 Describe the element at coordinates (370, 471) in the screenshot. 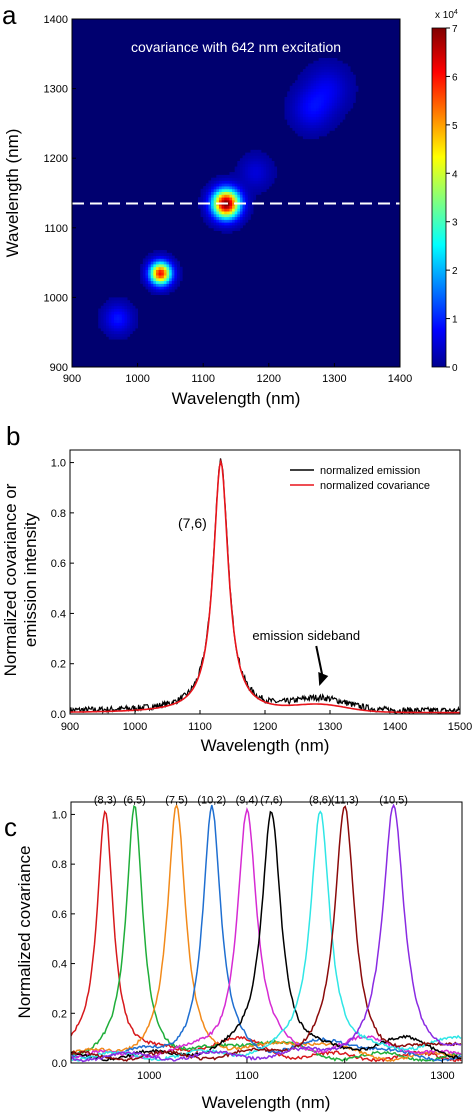

I see `legend-label: normalized emission` at that location.